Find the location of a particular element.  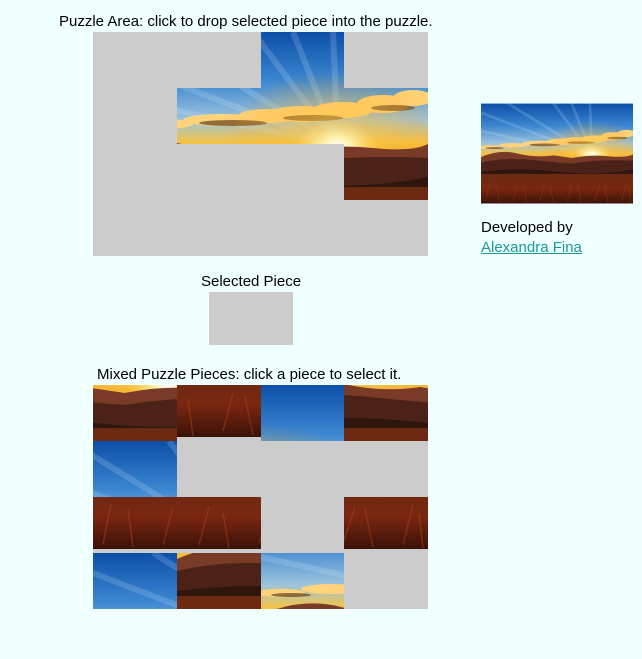

credit-text: Developed by is located at coordinates (527, 227).